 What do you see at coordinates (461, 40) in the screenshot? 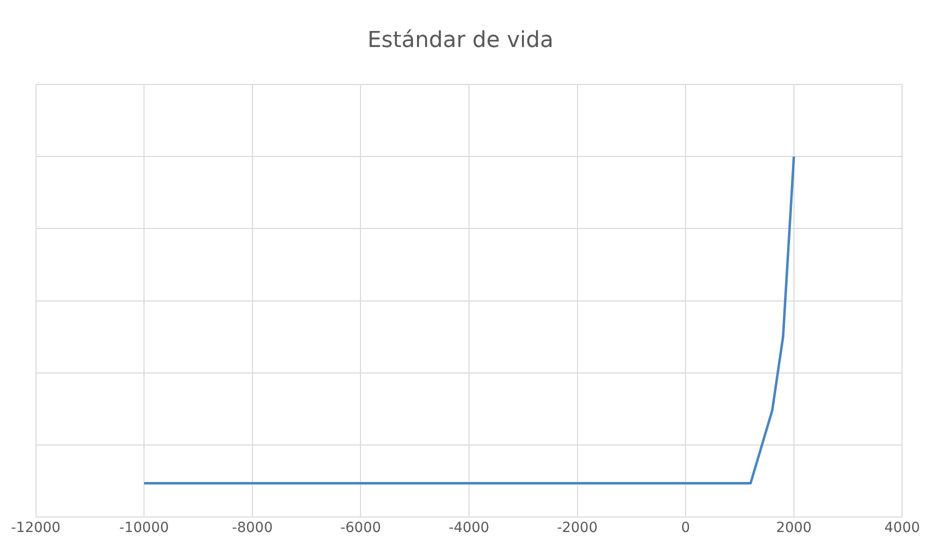
I see `chart-title: Estándar de vida` at bounding box center [461, 40].